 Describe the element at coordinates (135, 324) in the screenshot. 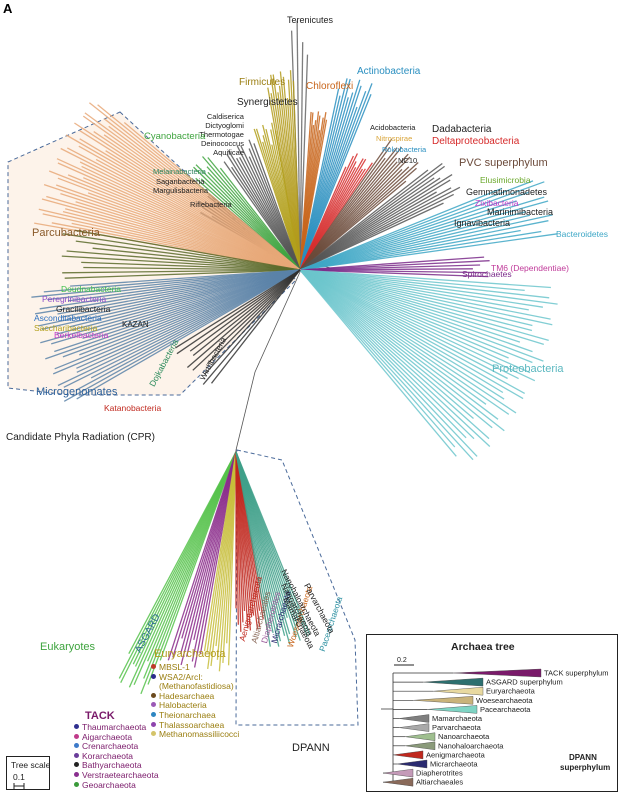

I see `label-kazan: KAZAN` at that location.